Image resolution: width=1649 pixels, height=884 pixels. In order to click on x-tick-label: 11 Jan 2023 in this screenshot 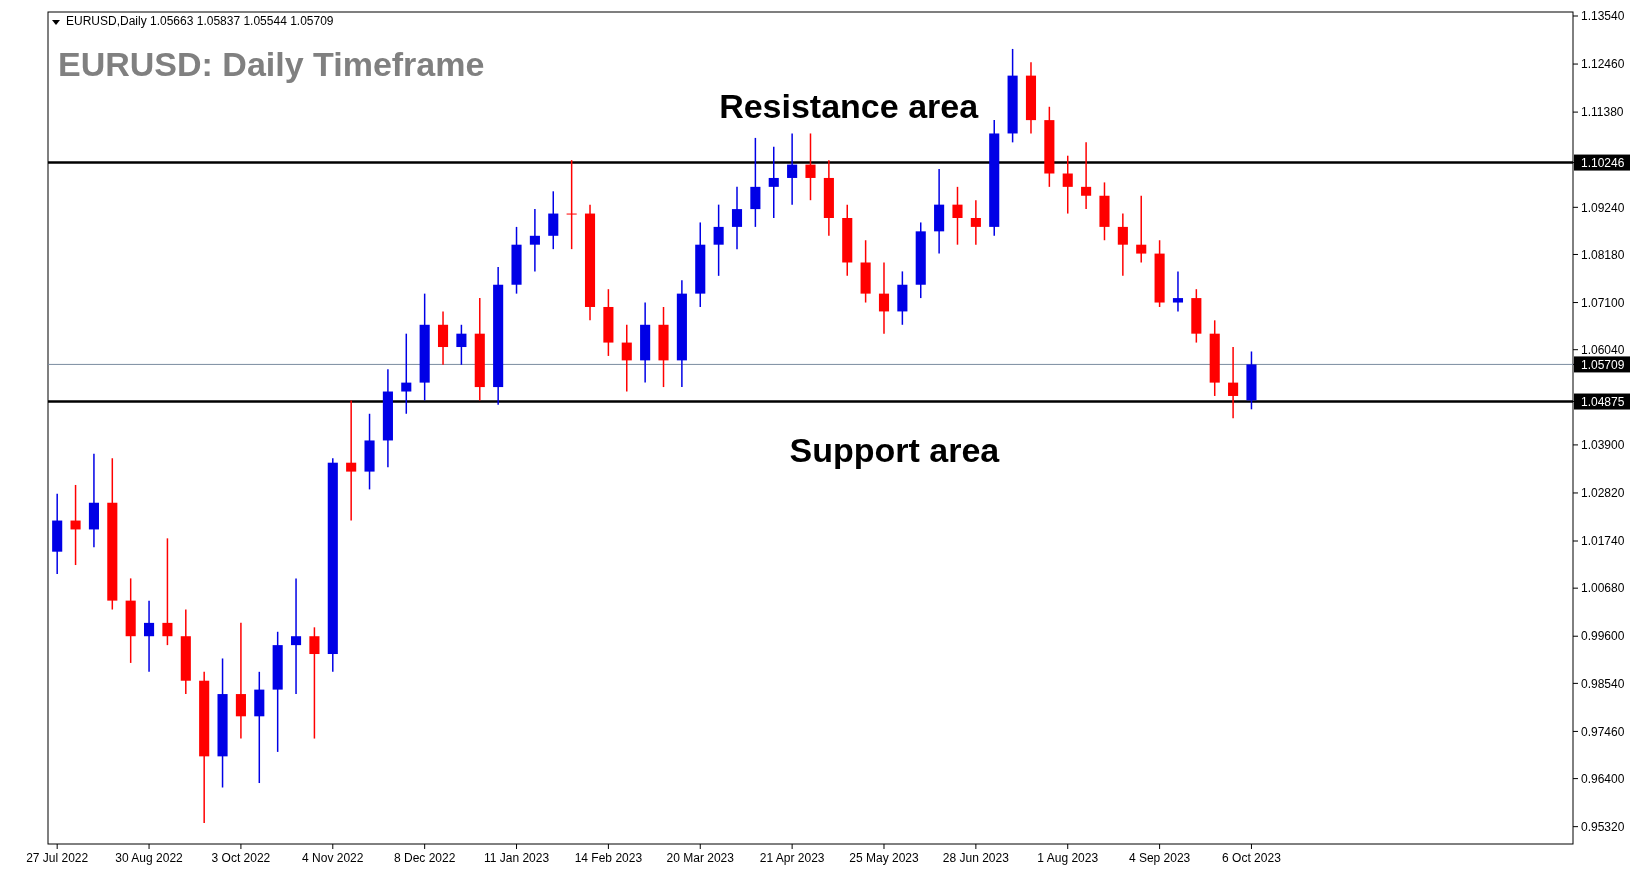, I will do `click(516, 858)`.